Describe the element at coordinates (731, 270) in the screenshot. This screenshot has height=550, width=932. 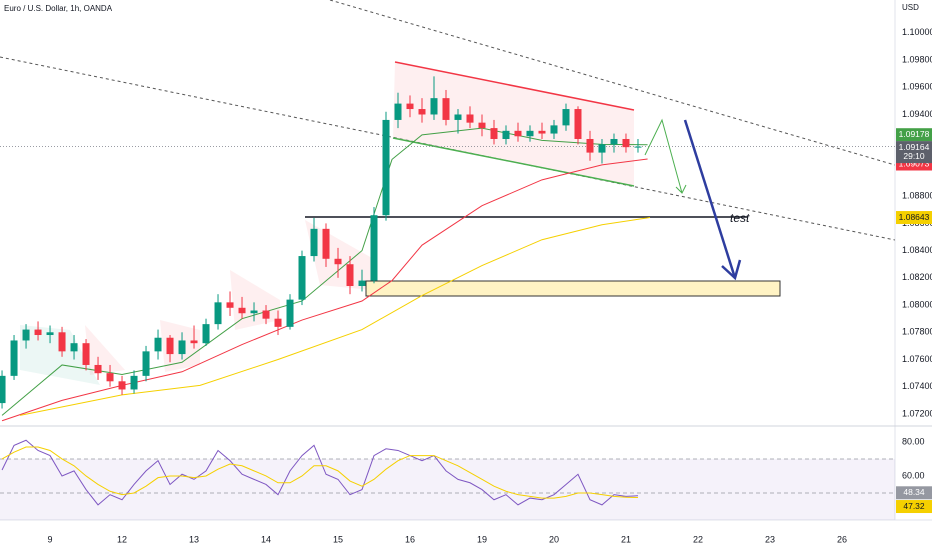
I see `blue-arrow-head` at that location.